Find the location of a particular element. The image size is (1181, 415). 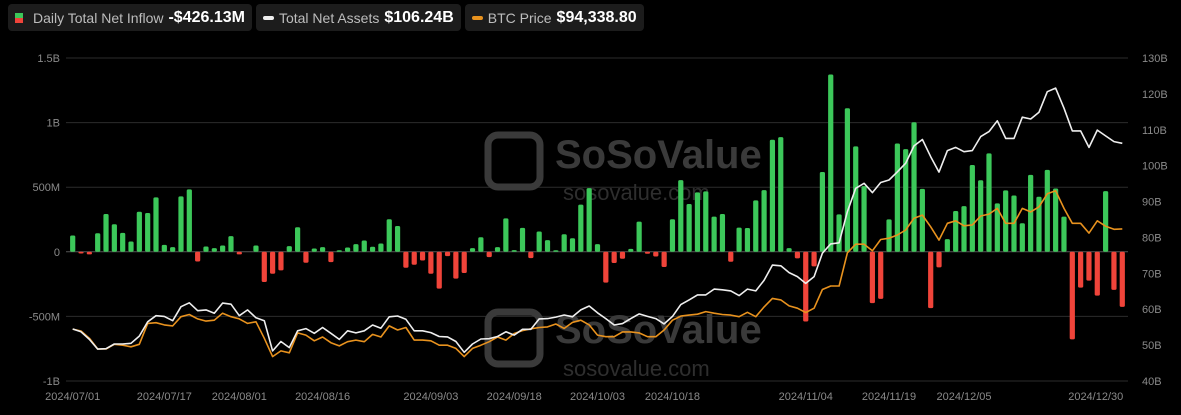

legend-total-net-assets: Total Net Assets $106.24B is located at coordinates (358, 17).